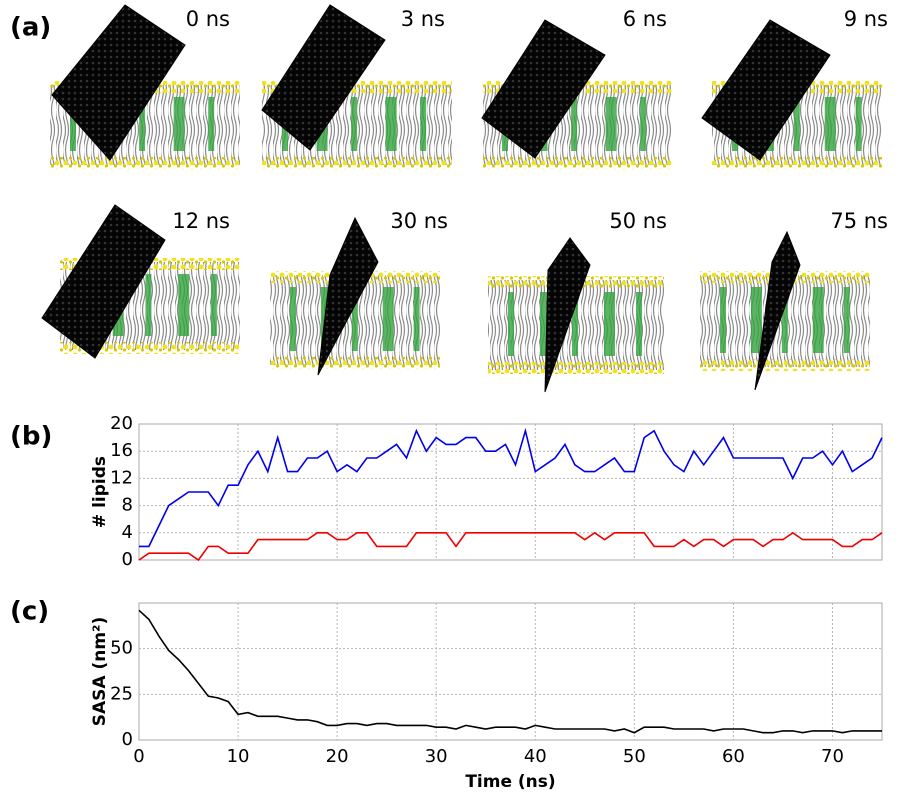 The image size is (900, 795). What do you see at coordinates (100, 492) in the screenshot?
I see `y-axis-label: # lipids` at bounding box center [100, 492].